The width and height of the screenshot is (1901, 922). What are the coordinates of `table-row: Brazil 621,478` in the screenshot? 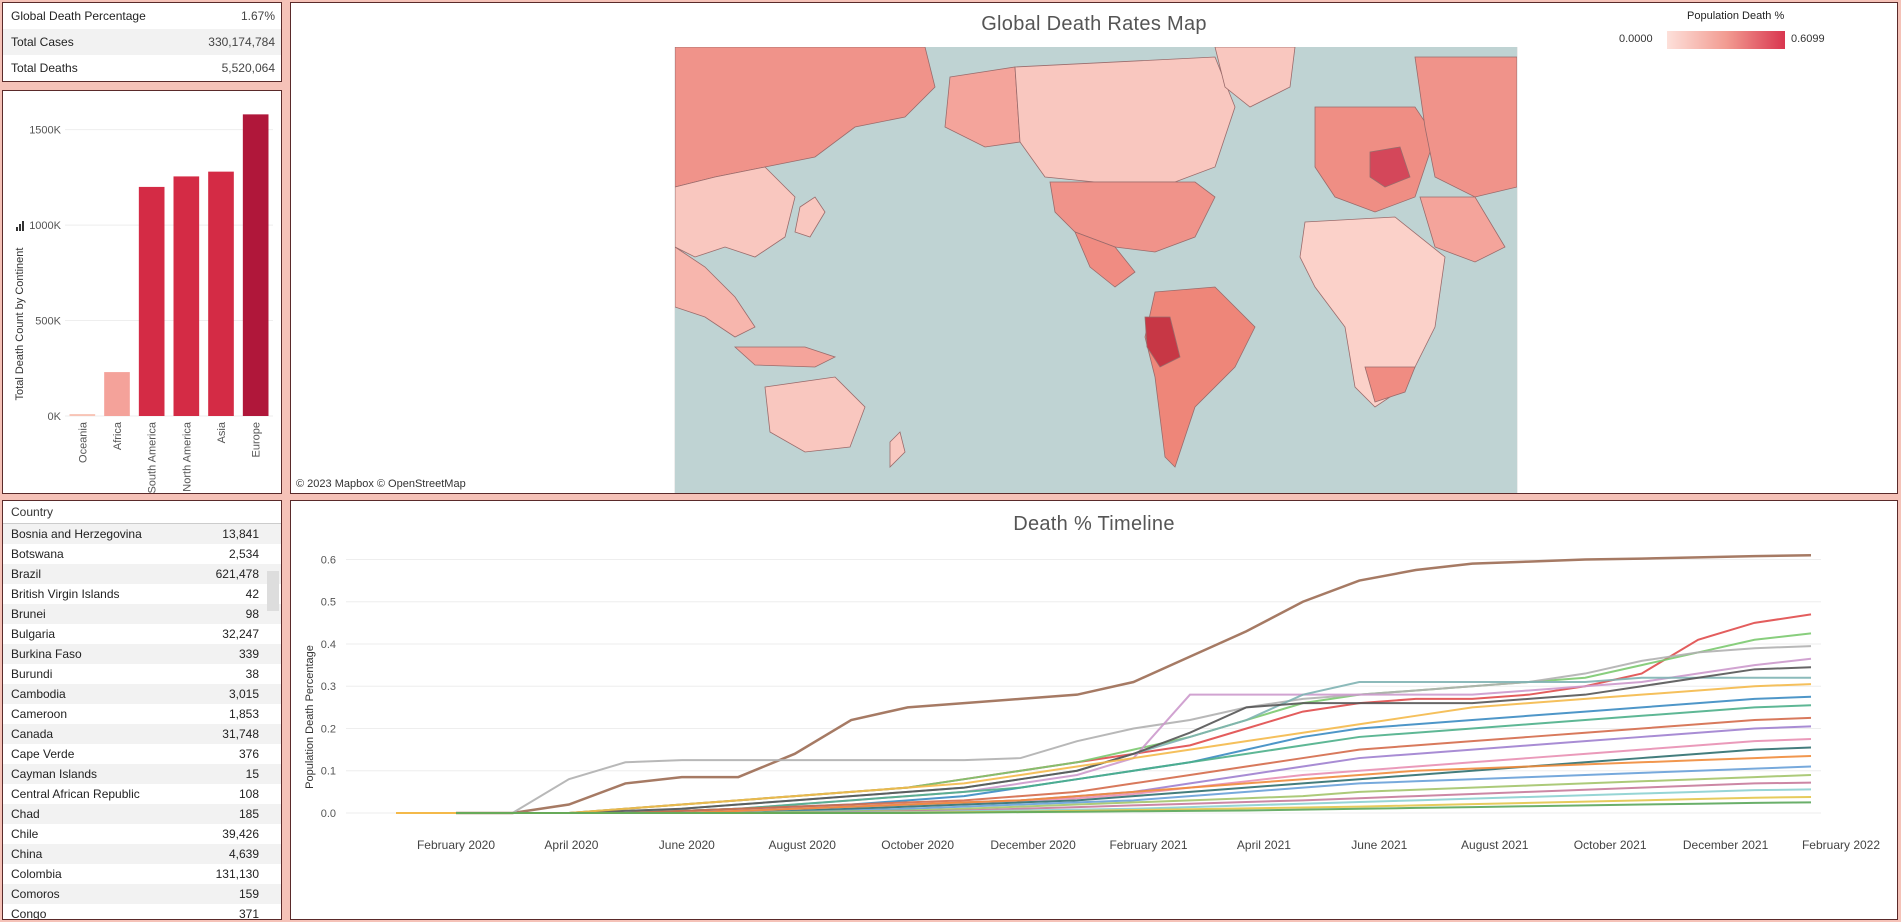 It's located at (142, 574).